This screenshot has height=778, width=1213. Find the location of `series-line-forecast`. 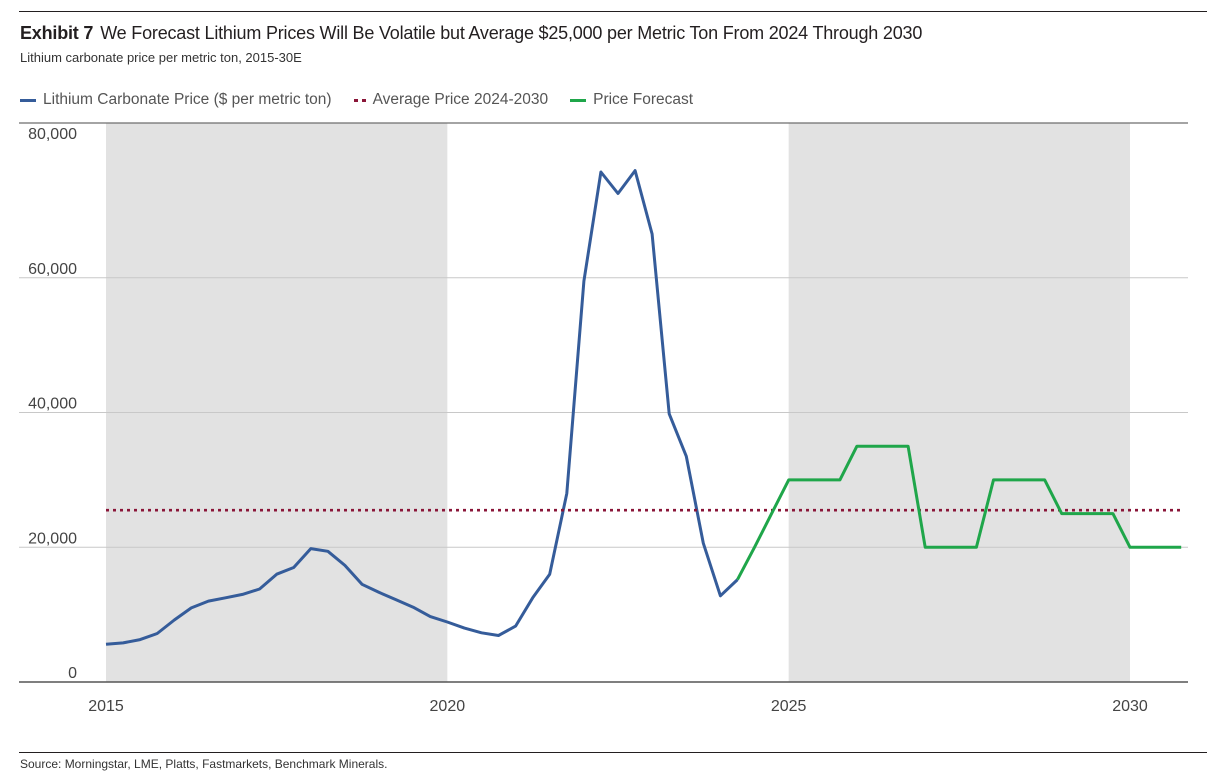

series-line-forecast is located at coordinates (959, 512).